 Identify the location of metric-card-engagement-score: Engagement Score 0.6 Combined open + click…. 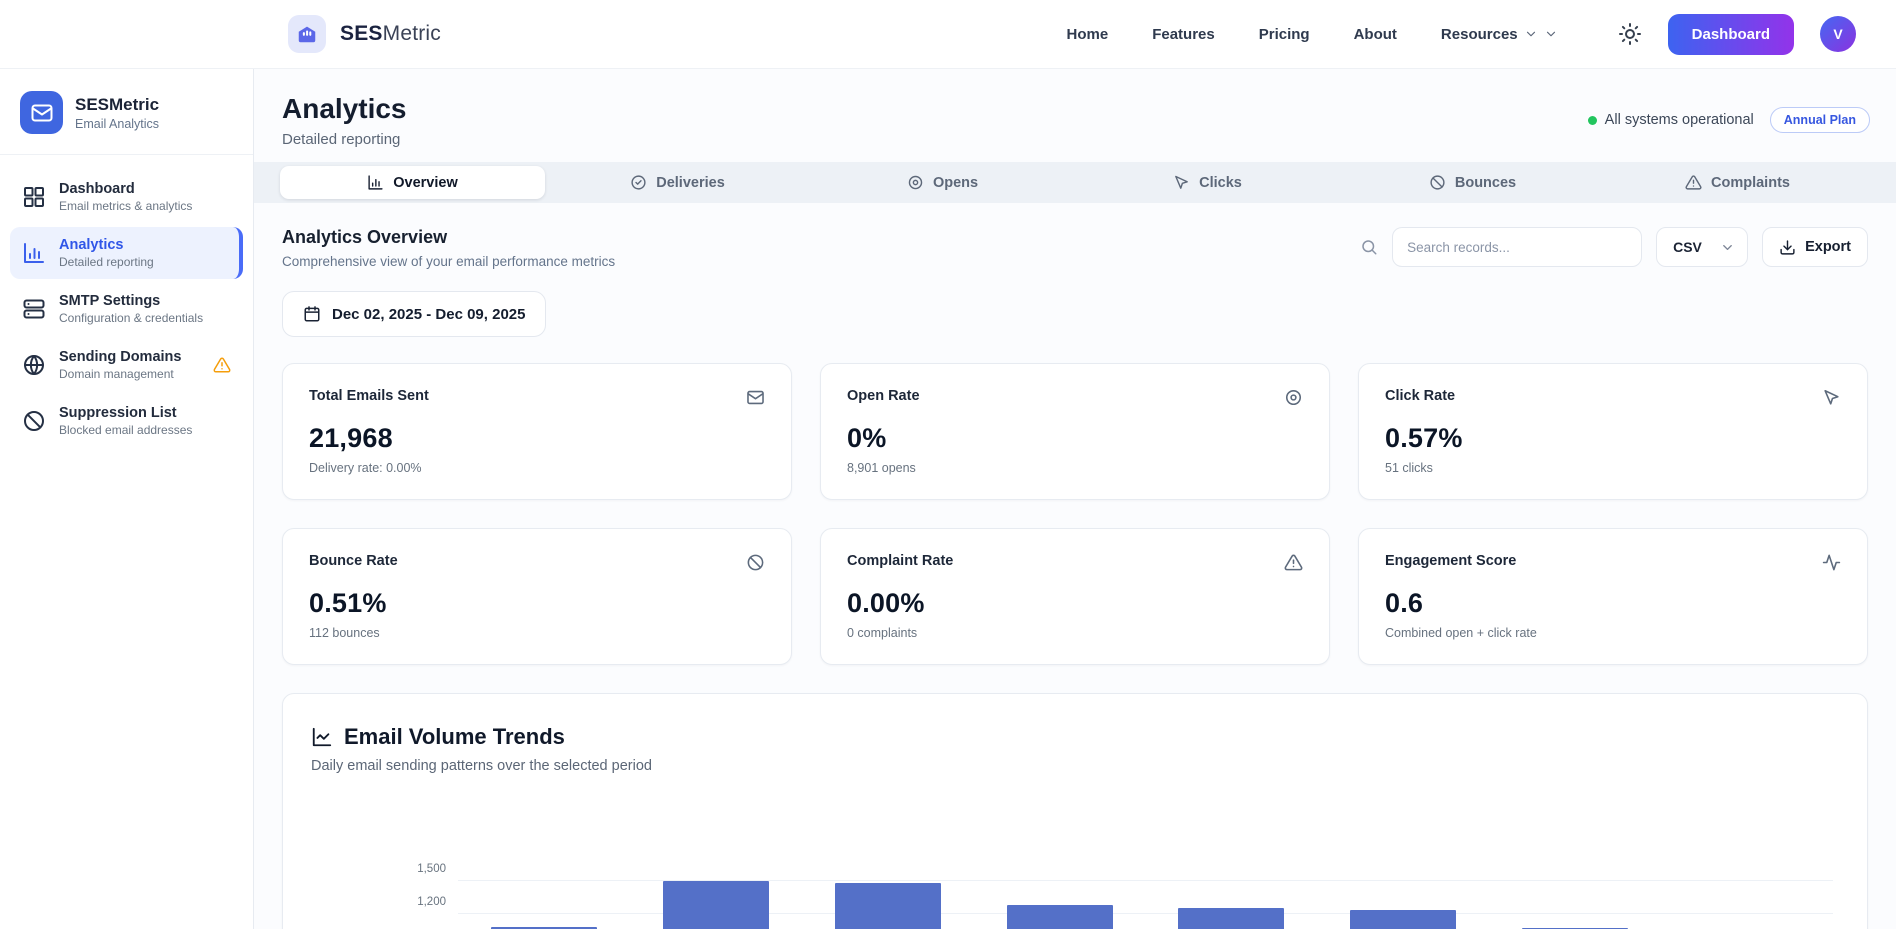
(1613, 596).